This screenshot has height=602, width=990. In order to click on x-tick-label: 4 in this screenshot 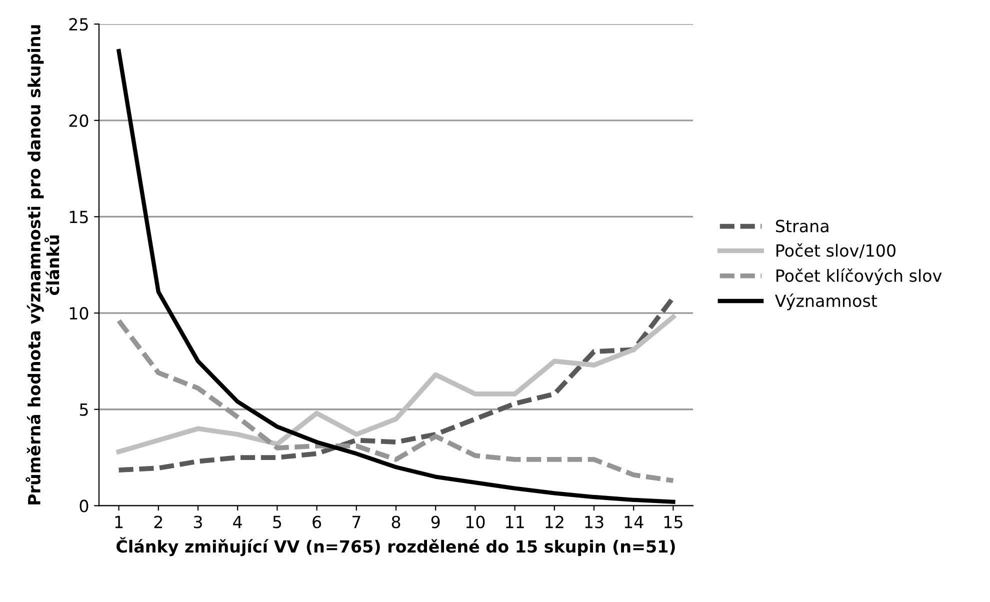, I will do `click(237, 522)`.